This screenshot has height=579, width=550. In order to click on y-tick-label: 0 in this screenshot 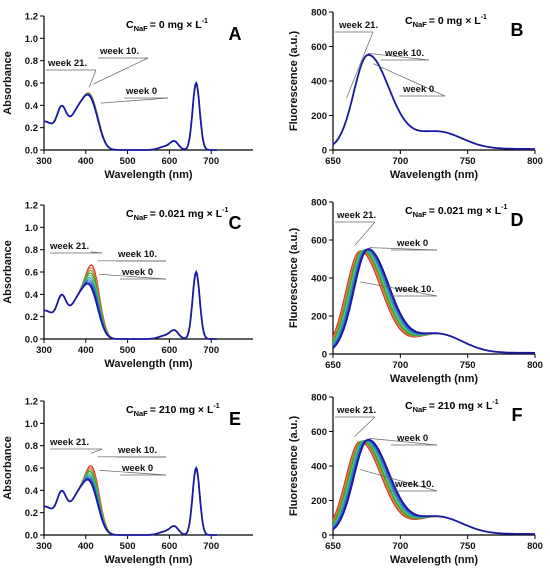, I will do `click(324, 536)`.